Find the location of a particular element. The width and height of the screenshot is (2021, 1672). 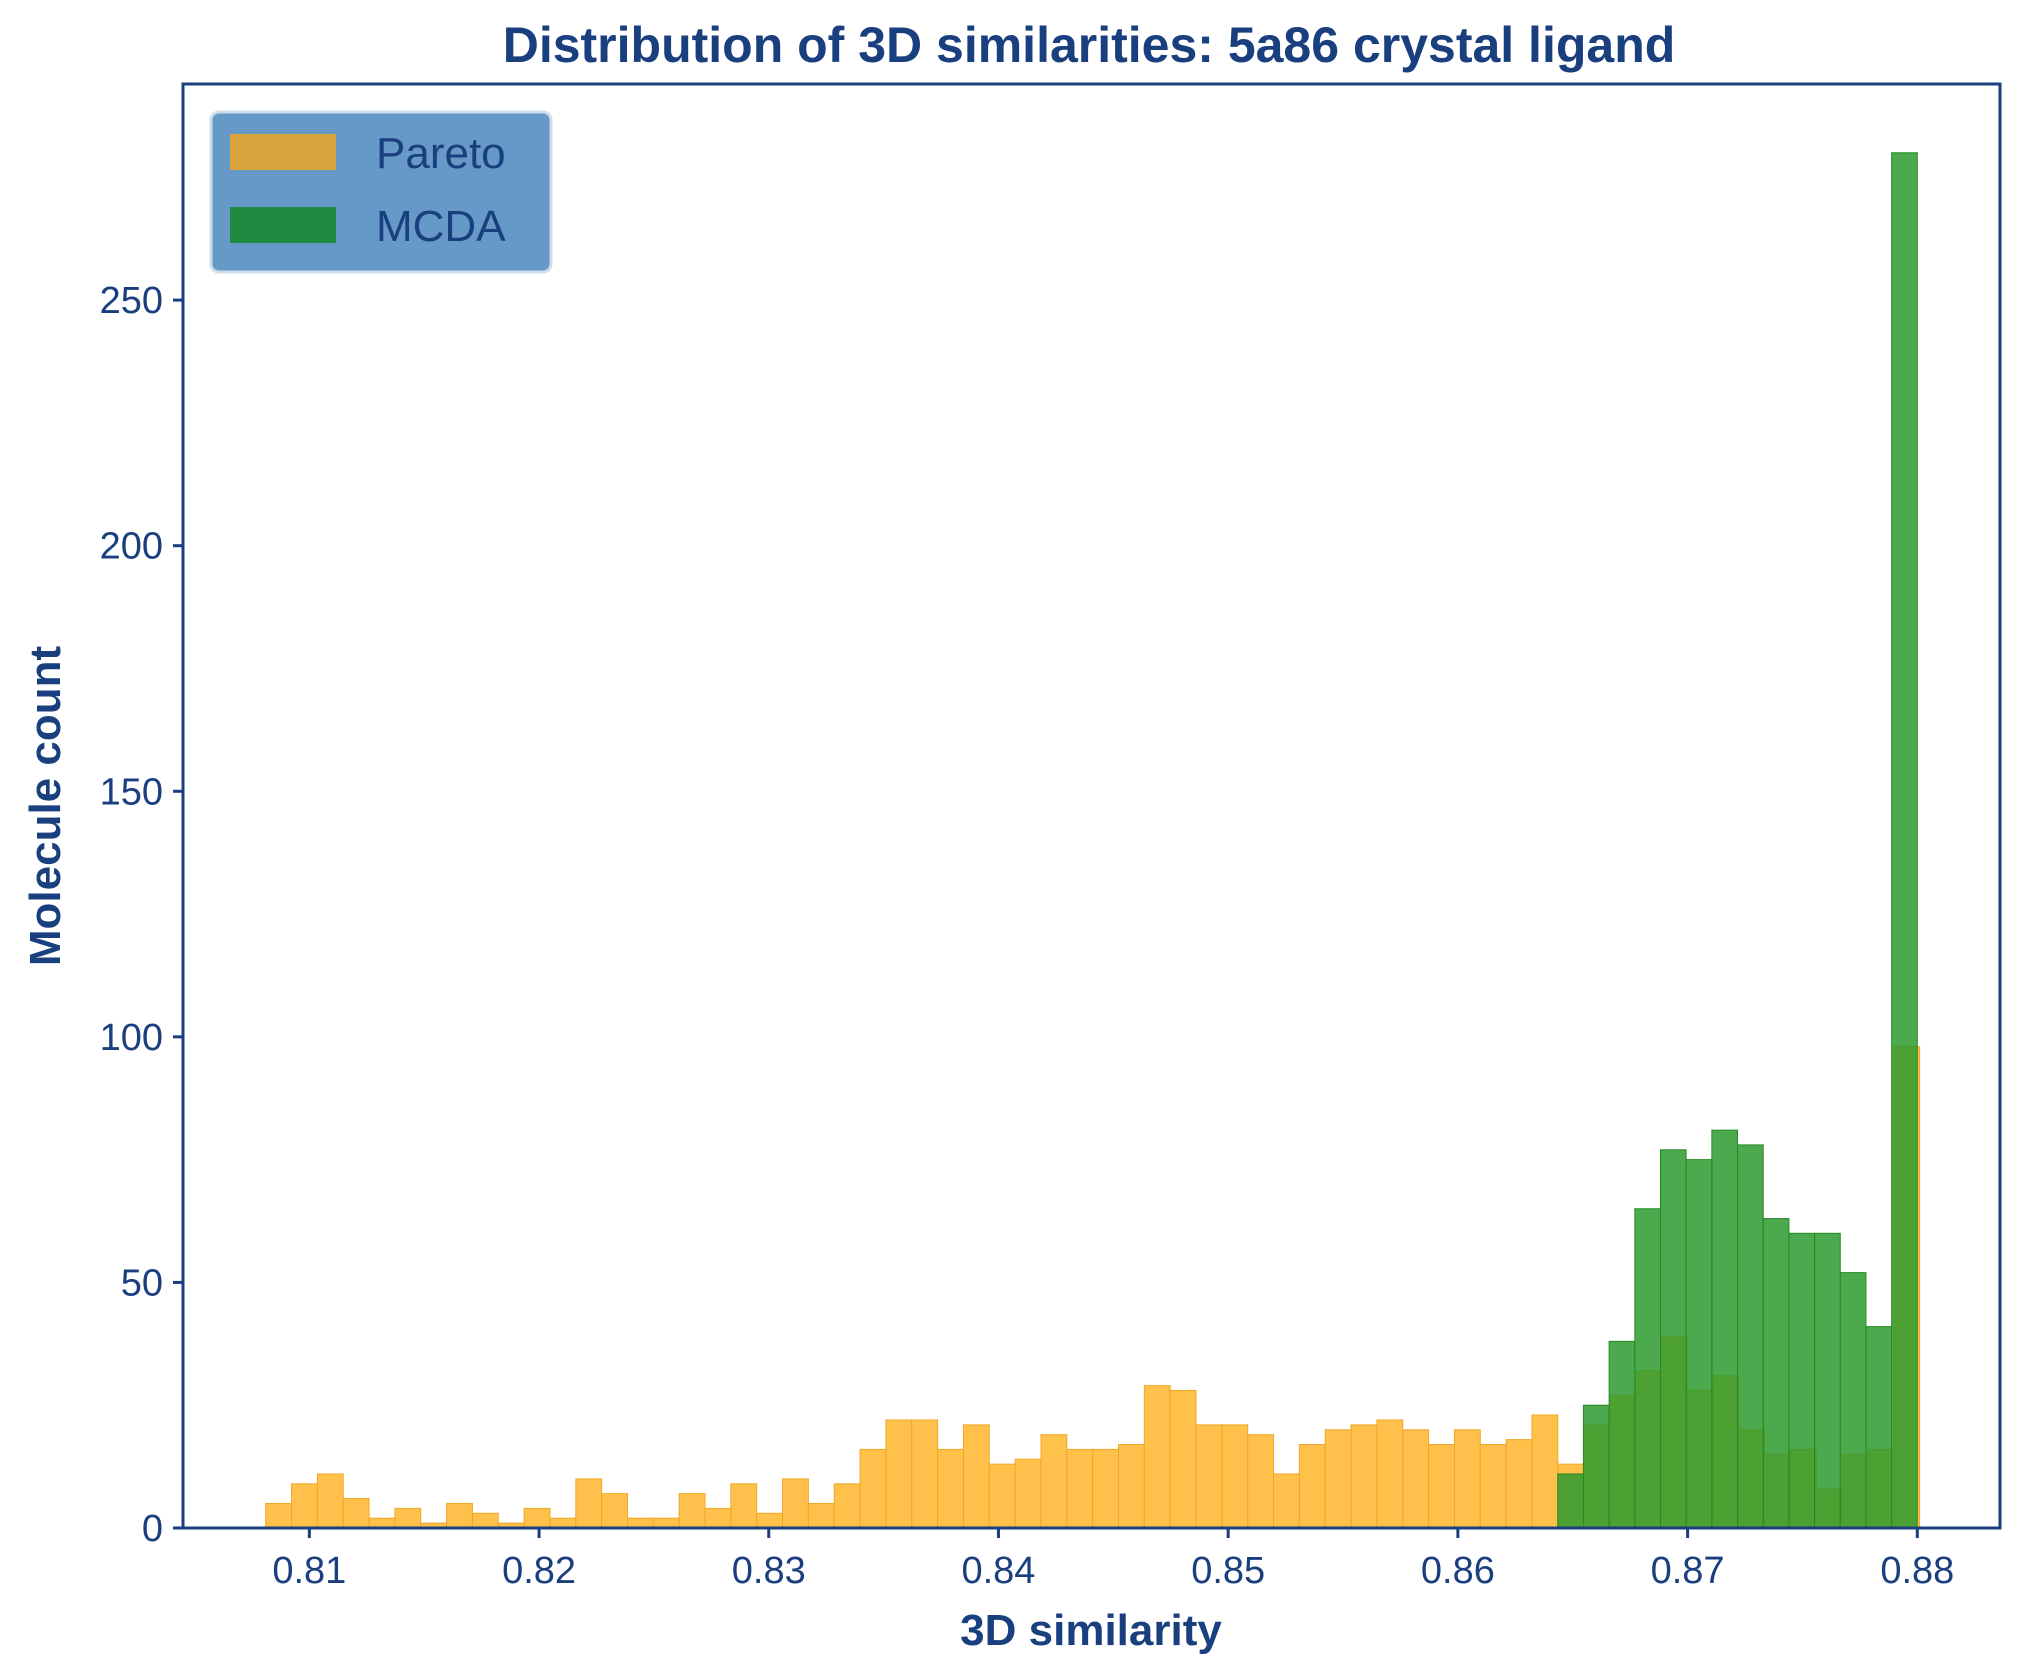

legend-label-mcda: MCDA is located at coordinates (441, 226).